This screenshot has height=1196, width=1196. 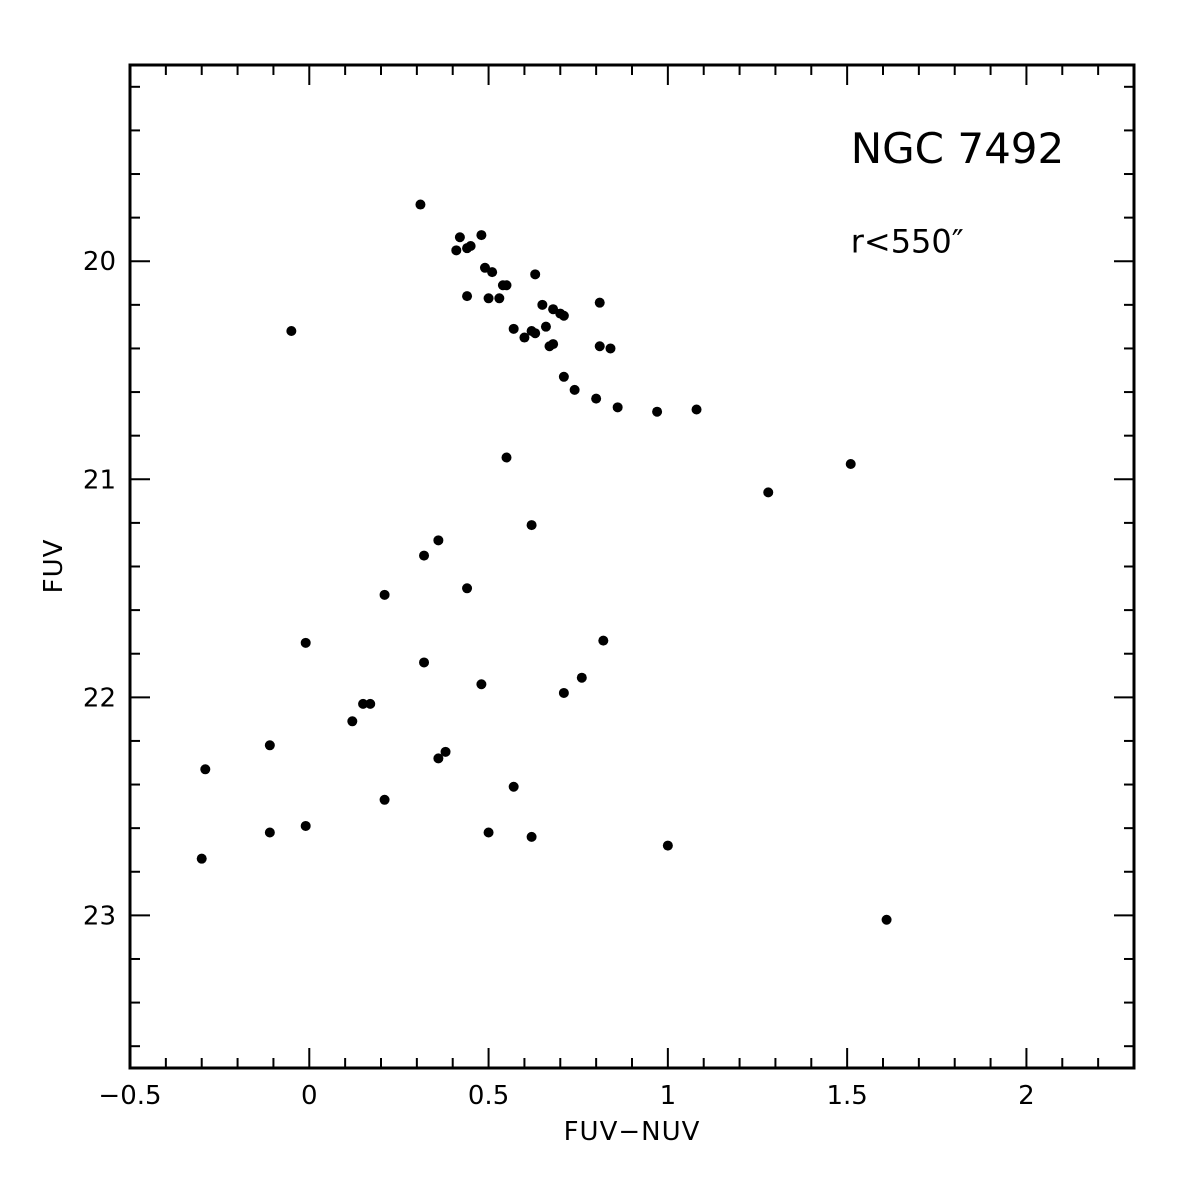 What do you see at coordinates (99, 698) in the screenshot?
I see `y-tick-label: 22` at bounding box center [99, 698].